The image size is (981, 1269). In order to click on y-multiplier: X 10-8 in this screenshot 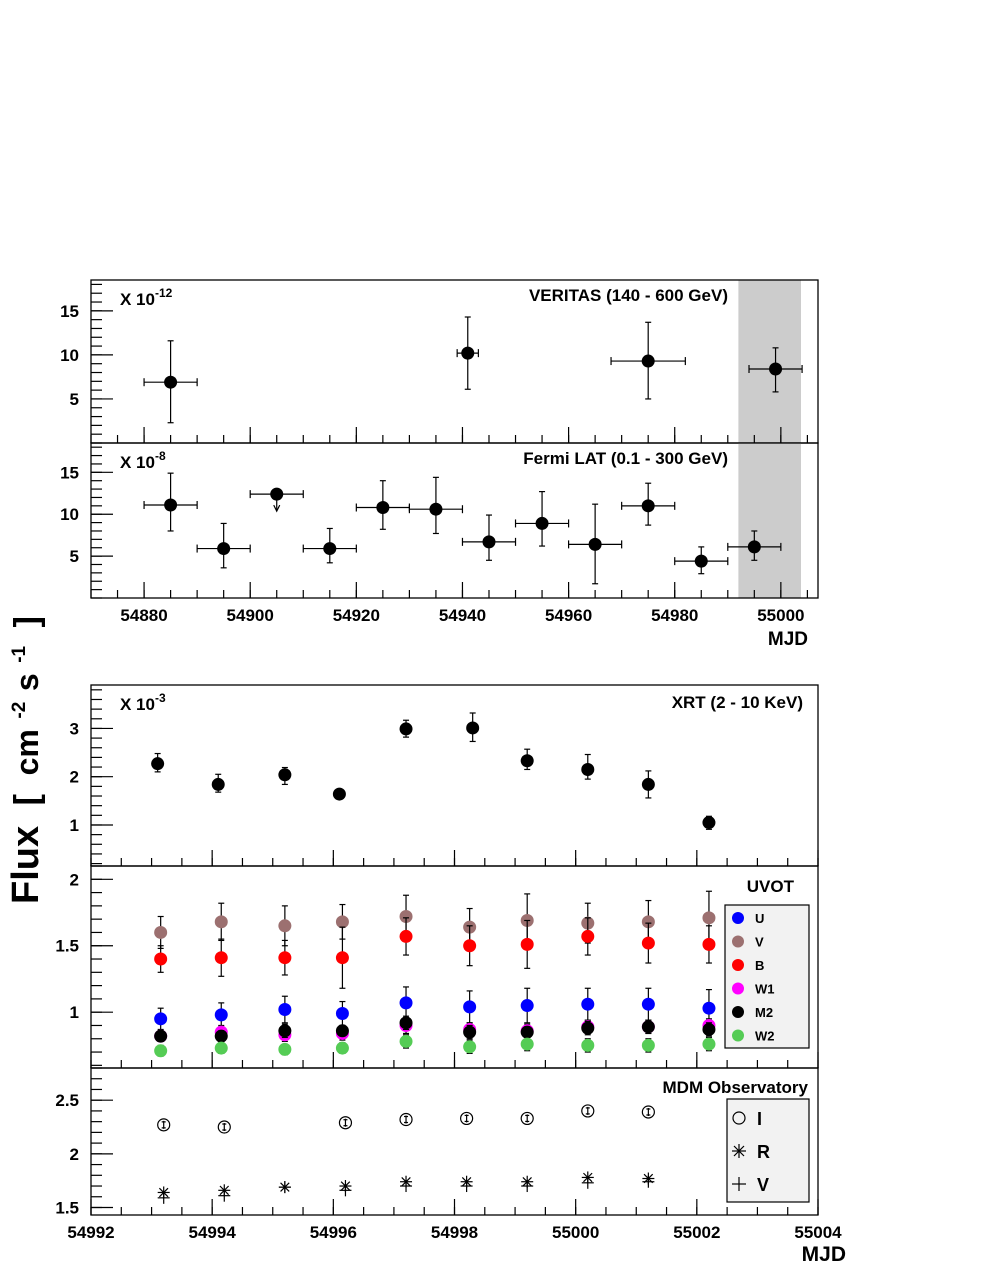, I will do `click(143, 460)`.